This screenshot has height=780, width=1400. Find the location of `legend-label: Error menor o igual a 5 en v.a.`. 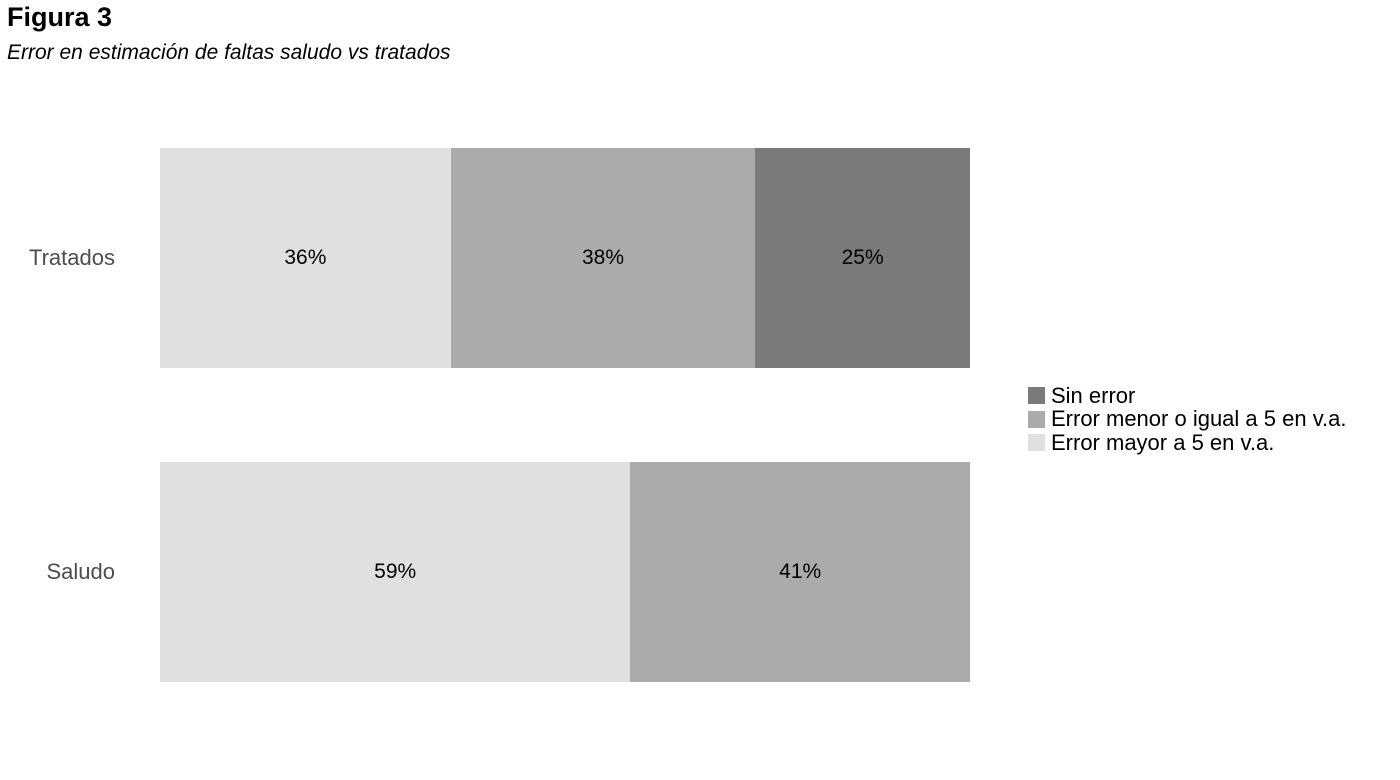

legend-label: Error menor o igual a 5 en v.a. is located at coordinates (1199, 419).